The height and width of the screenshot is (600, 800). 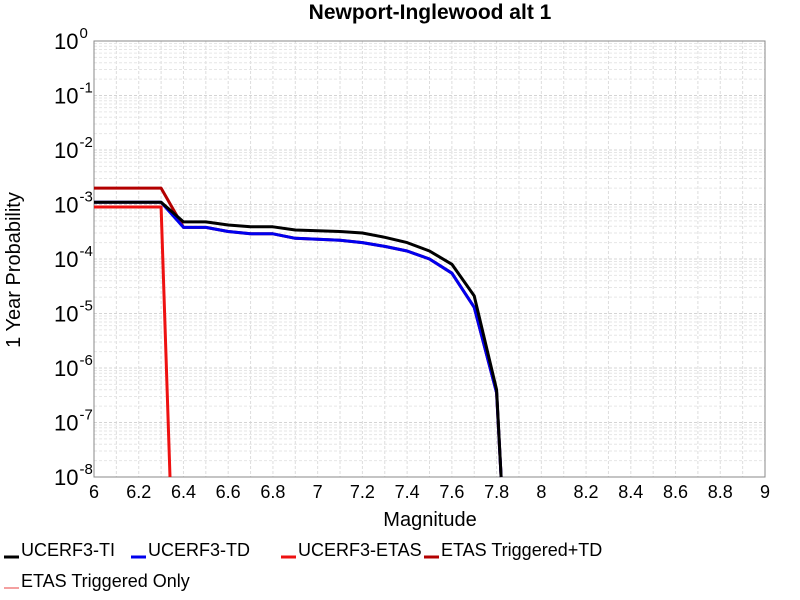 I want to click on x-tick-label: 7.2, so click(x=362, y=492).